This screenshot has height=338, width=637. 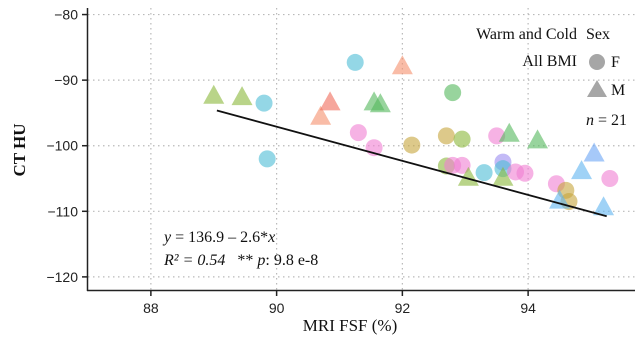 What do you see at coordinates (526, 34) in the screenshot?
I see `group-label-line1: Warm and Cold` at bounding box center [526, 34].